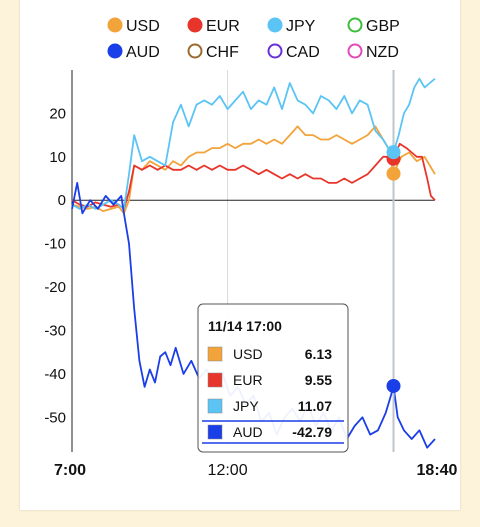 This screenshot has height=527, width=480. What do you see at coordinates (253, 39) in the screenshot?
I see `legend: USD EUR JPY GBP AUD CHF CAD NZD` at bounding box center [253, 39].